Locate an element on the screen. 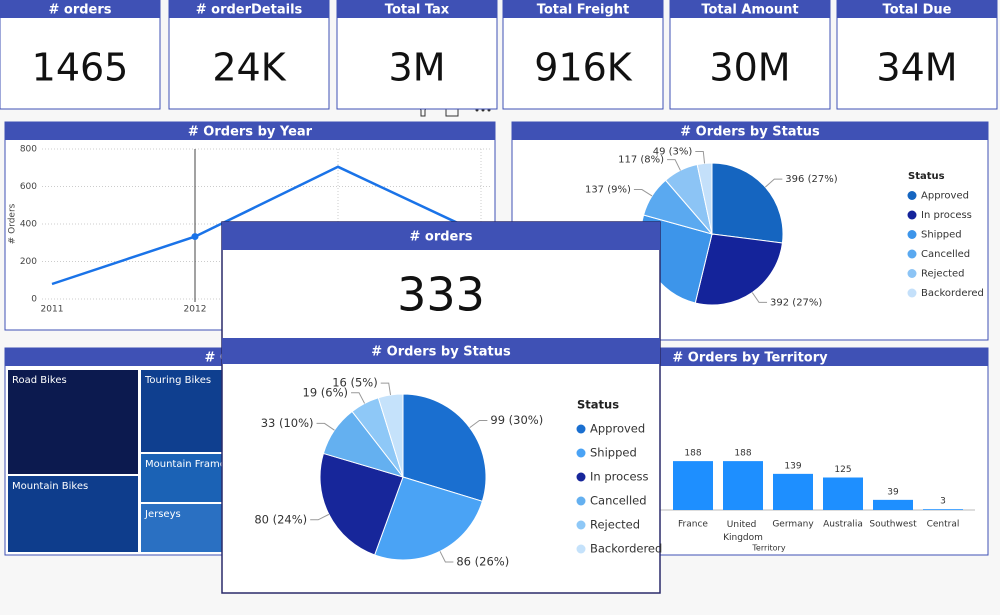 This screenshot has width=1000, height=615. x-tick-label: Germany is located at coordinates (793, 525).